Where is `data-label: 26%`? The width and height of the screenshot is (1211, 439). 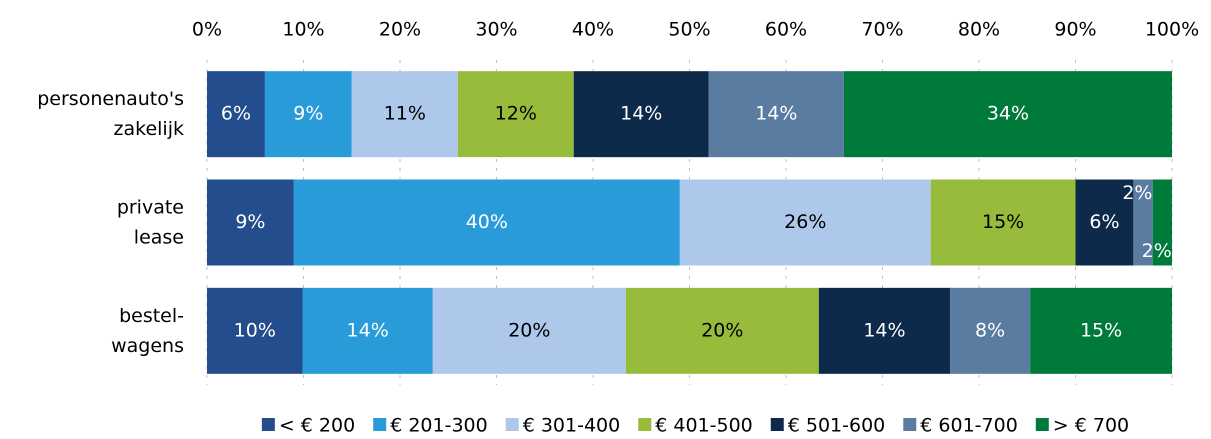 data-label: 26% is located at coordinates (805, 222).